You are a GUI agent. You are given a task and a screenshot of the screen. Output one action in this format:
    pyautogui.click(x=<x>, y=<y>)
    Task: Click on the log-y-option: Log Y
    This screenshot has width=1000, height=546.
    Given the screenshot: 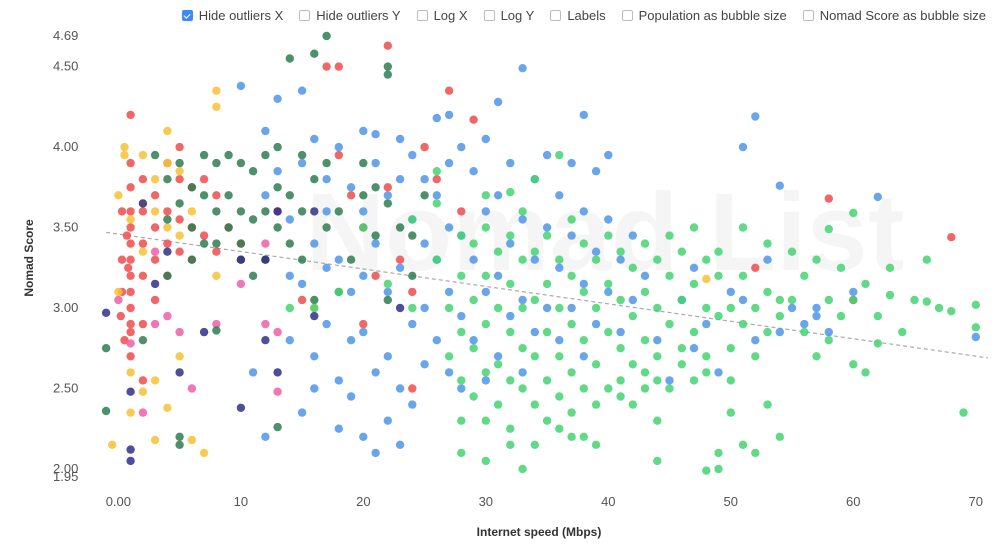 What is the action you would take?
    pyautogui.click(x=508, y=15)
    